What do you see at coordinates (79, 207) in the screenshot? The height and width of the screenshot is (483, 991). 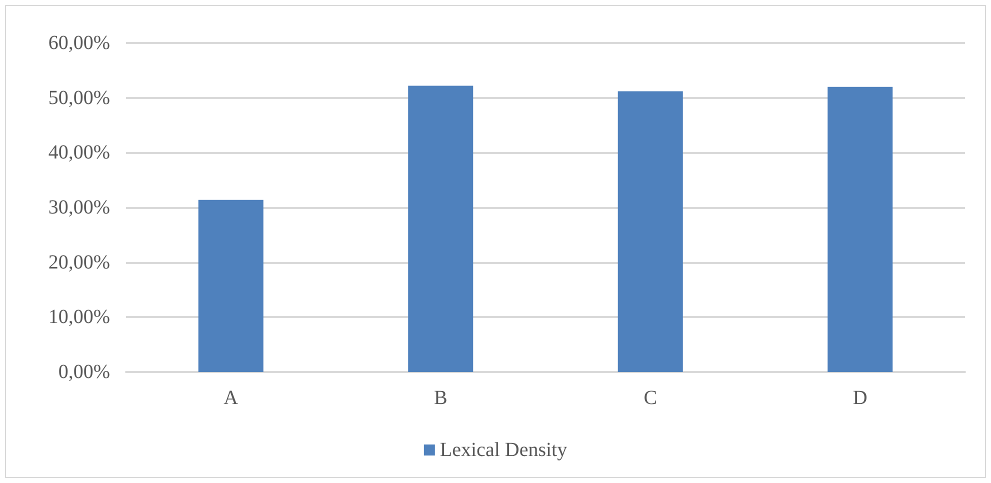 I see `y-tick-label: 30,00%` at bounding box center [79, 207].